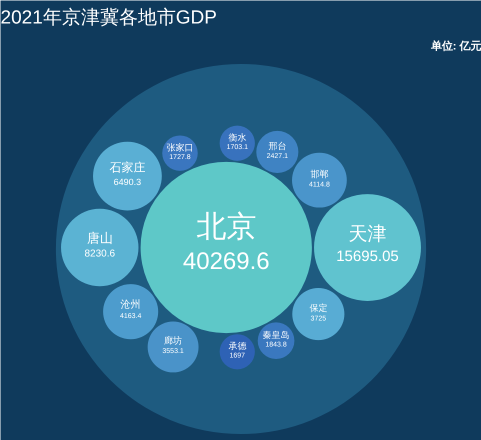 The image size is (481, 440). What do you see at coordinates (128, 181) in the screenshot?
I see `data-label: 6490.3` at bounding box center [128, 181].